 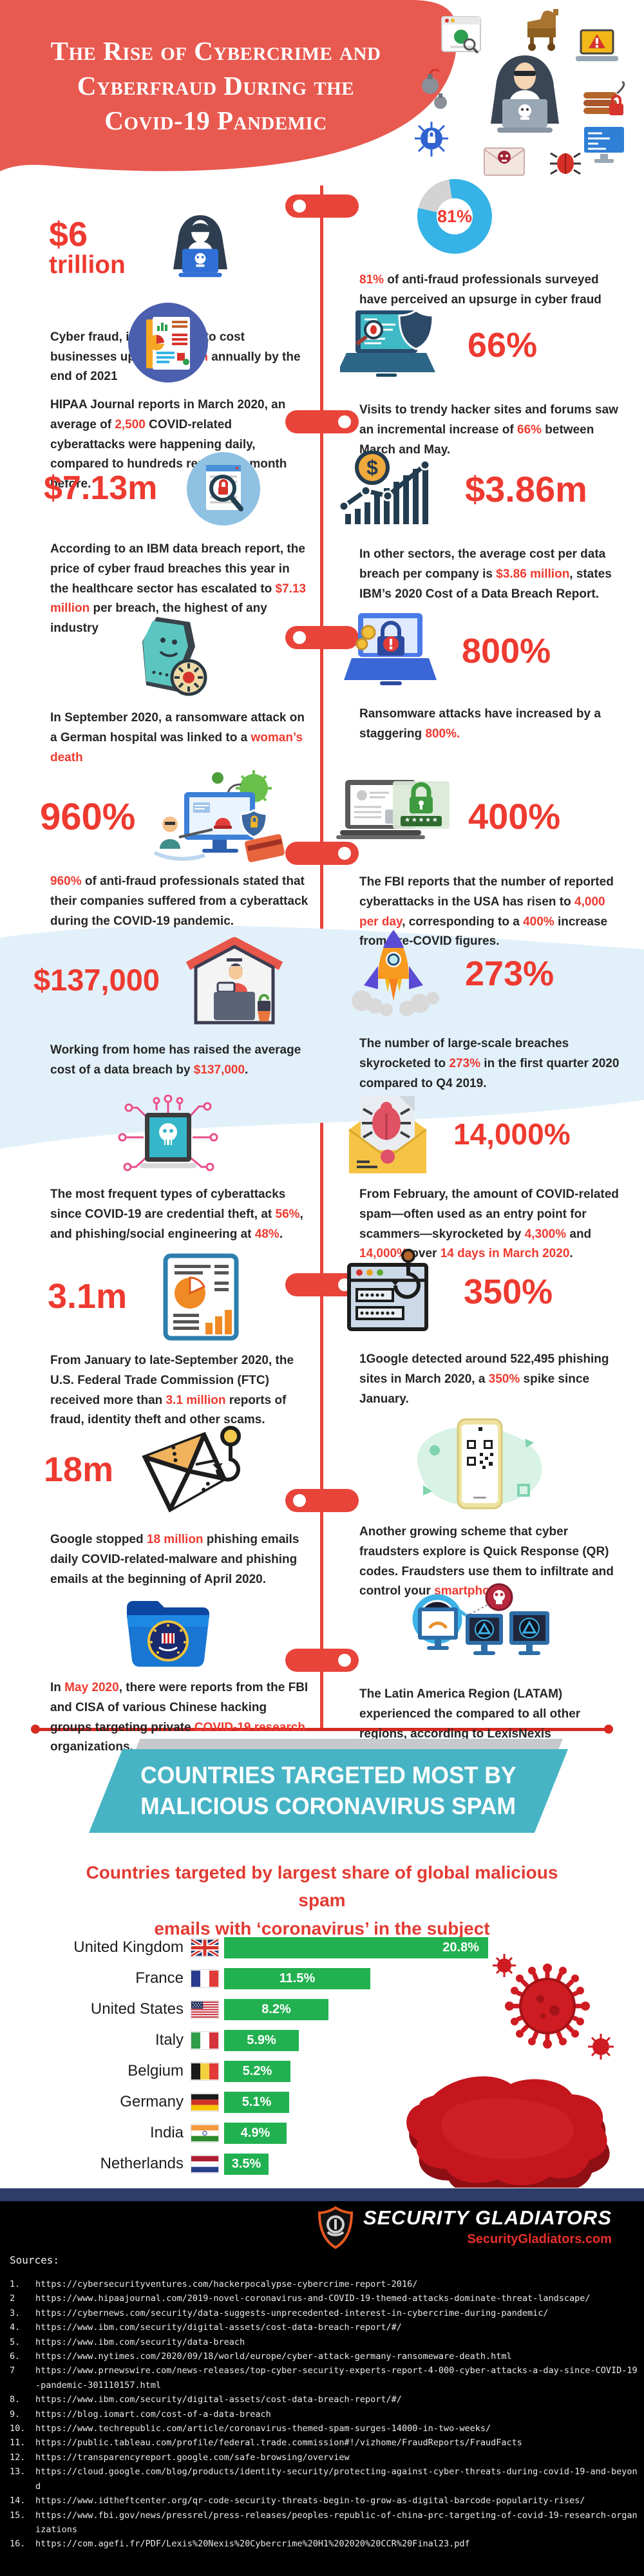 What do you see at coordinates (387, 1134) in the screenshot?
I see `mail-bug-icon` at bounding box center [387, 1134].